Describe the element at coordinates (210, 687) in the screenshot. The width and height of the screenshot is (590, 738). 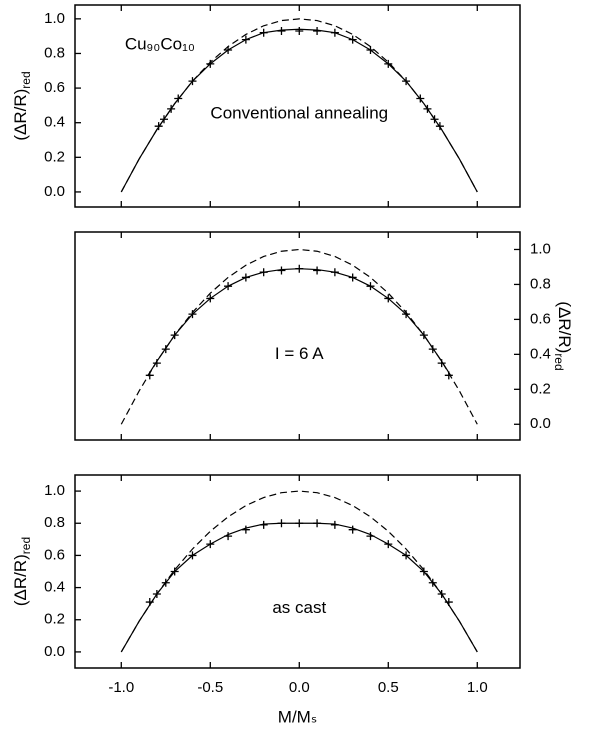
I see `x-tick-label: -0.5` at that location.